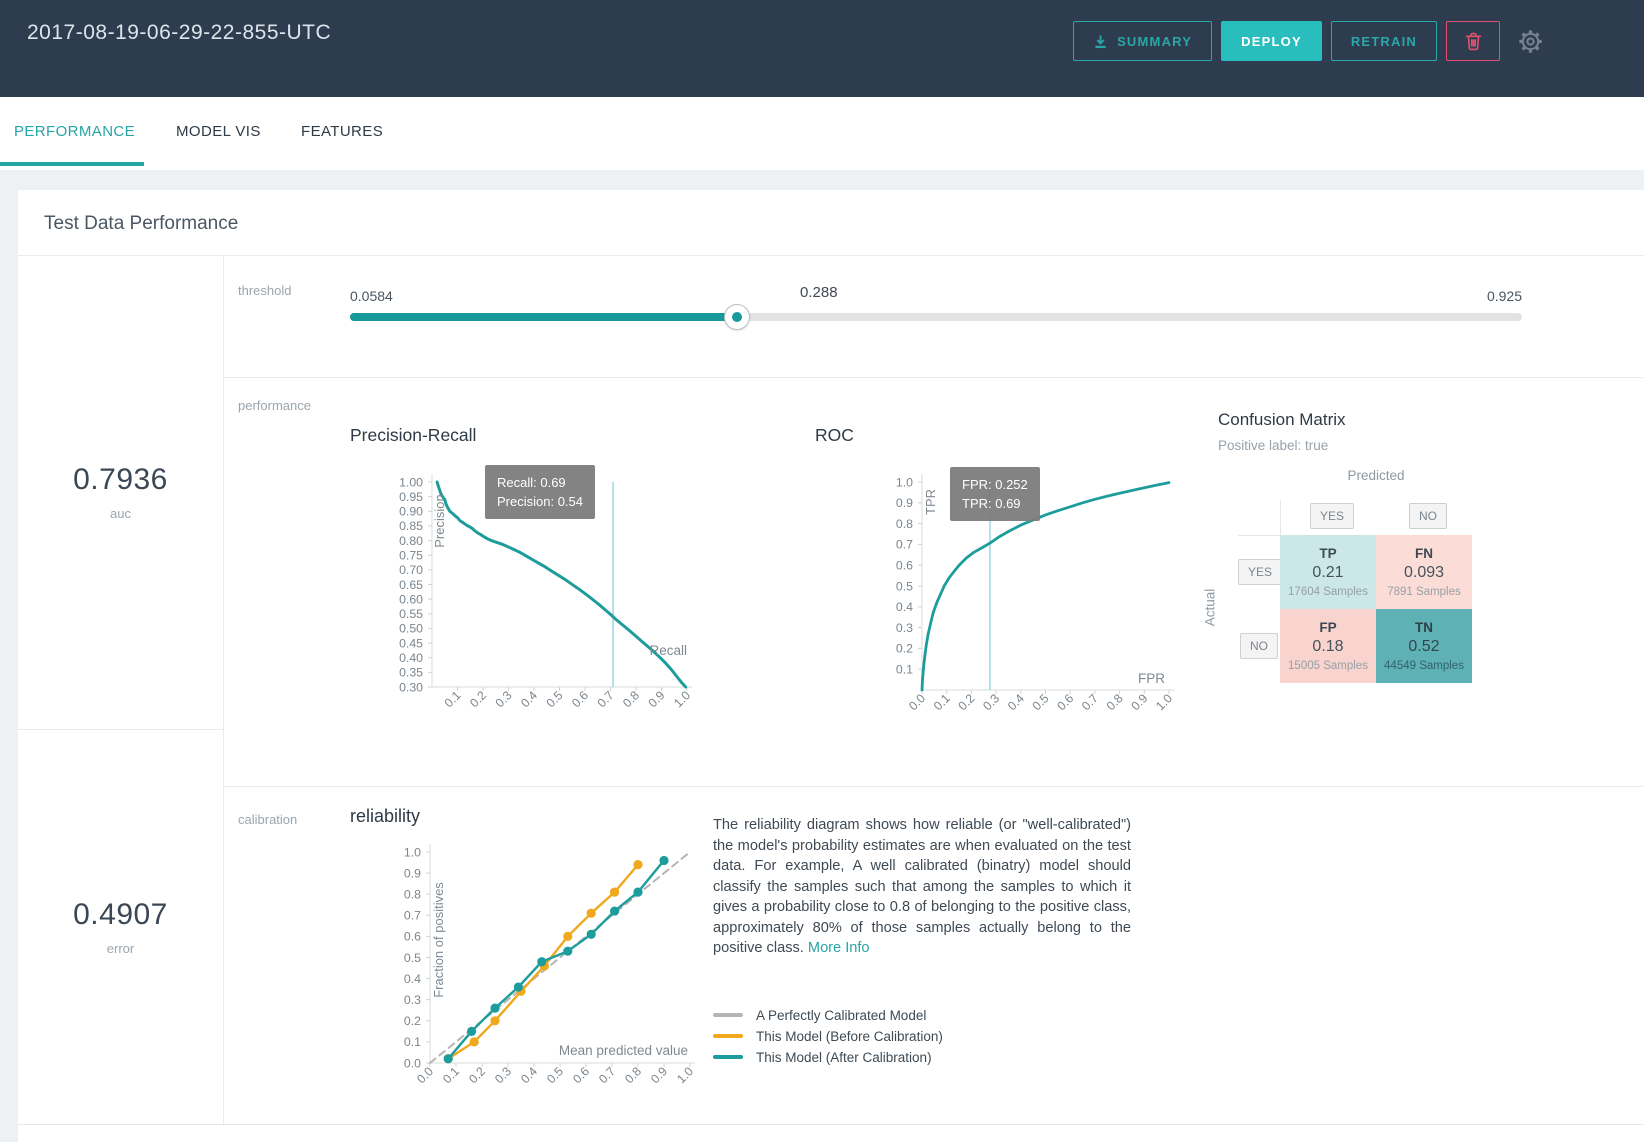  Describe the element at coordinates (75, 131) in the screenshot. I see `tab-performance: PERFORMANCE` at that location.